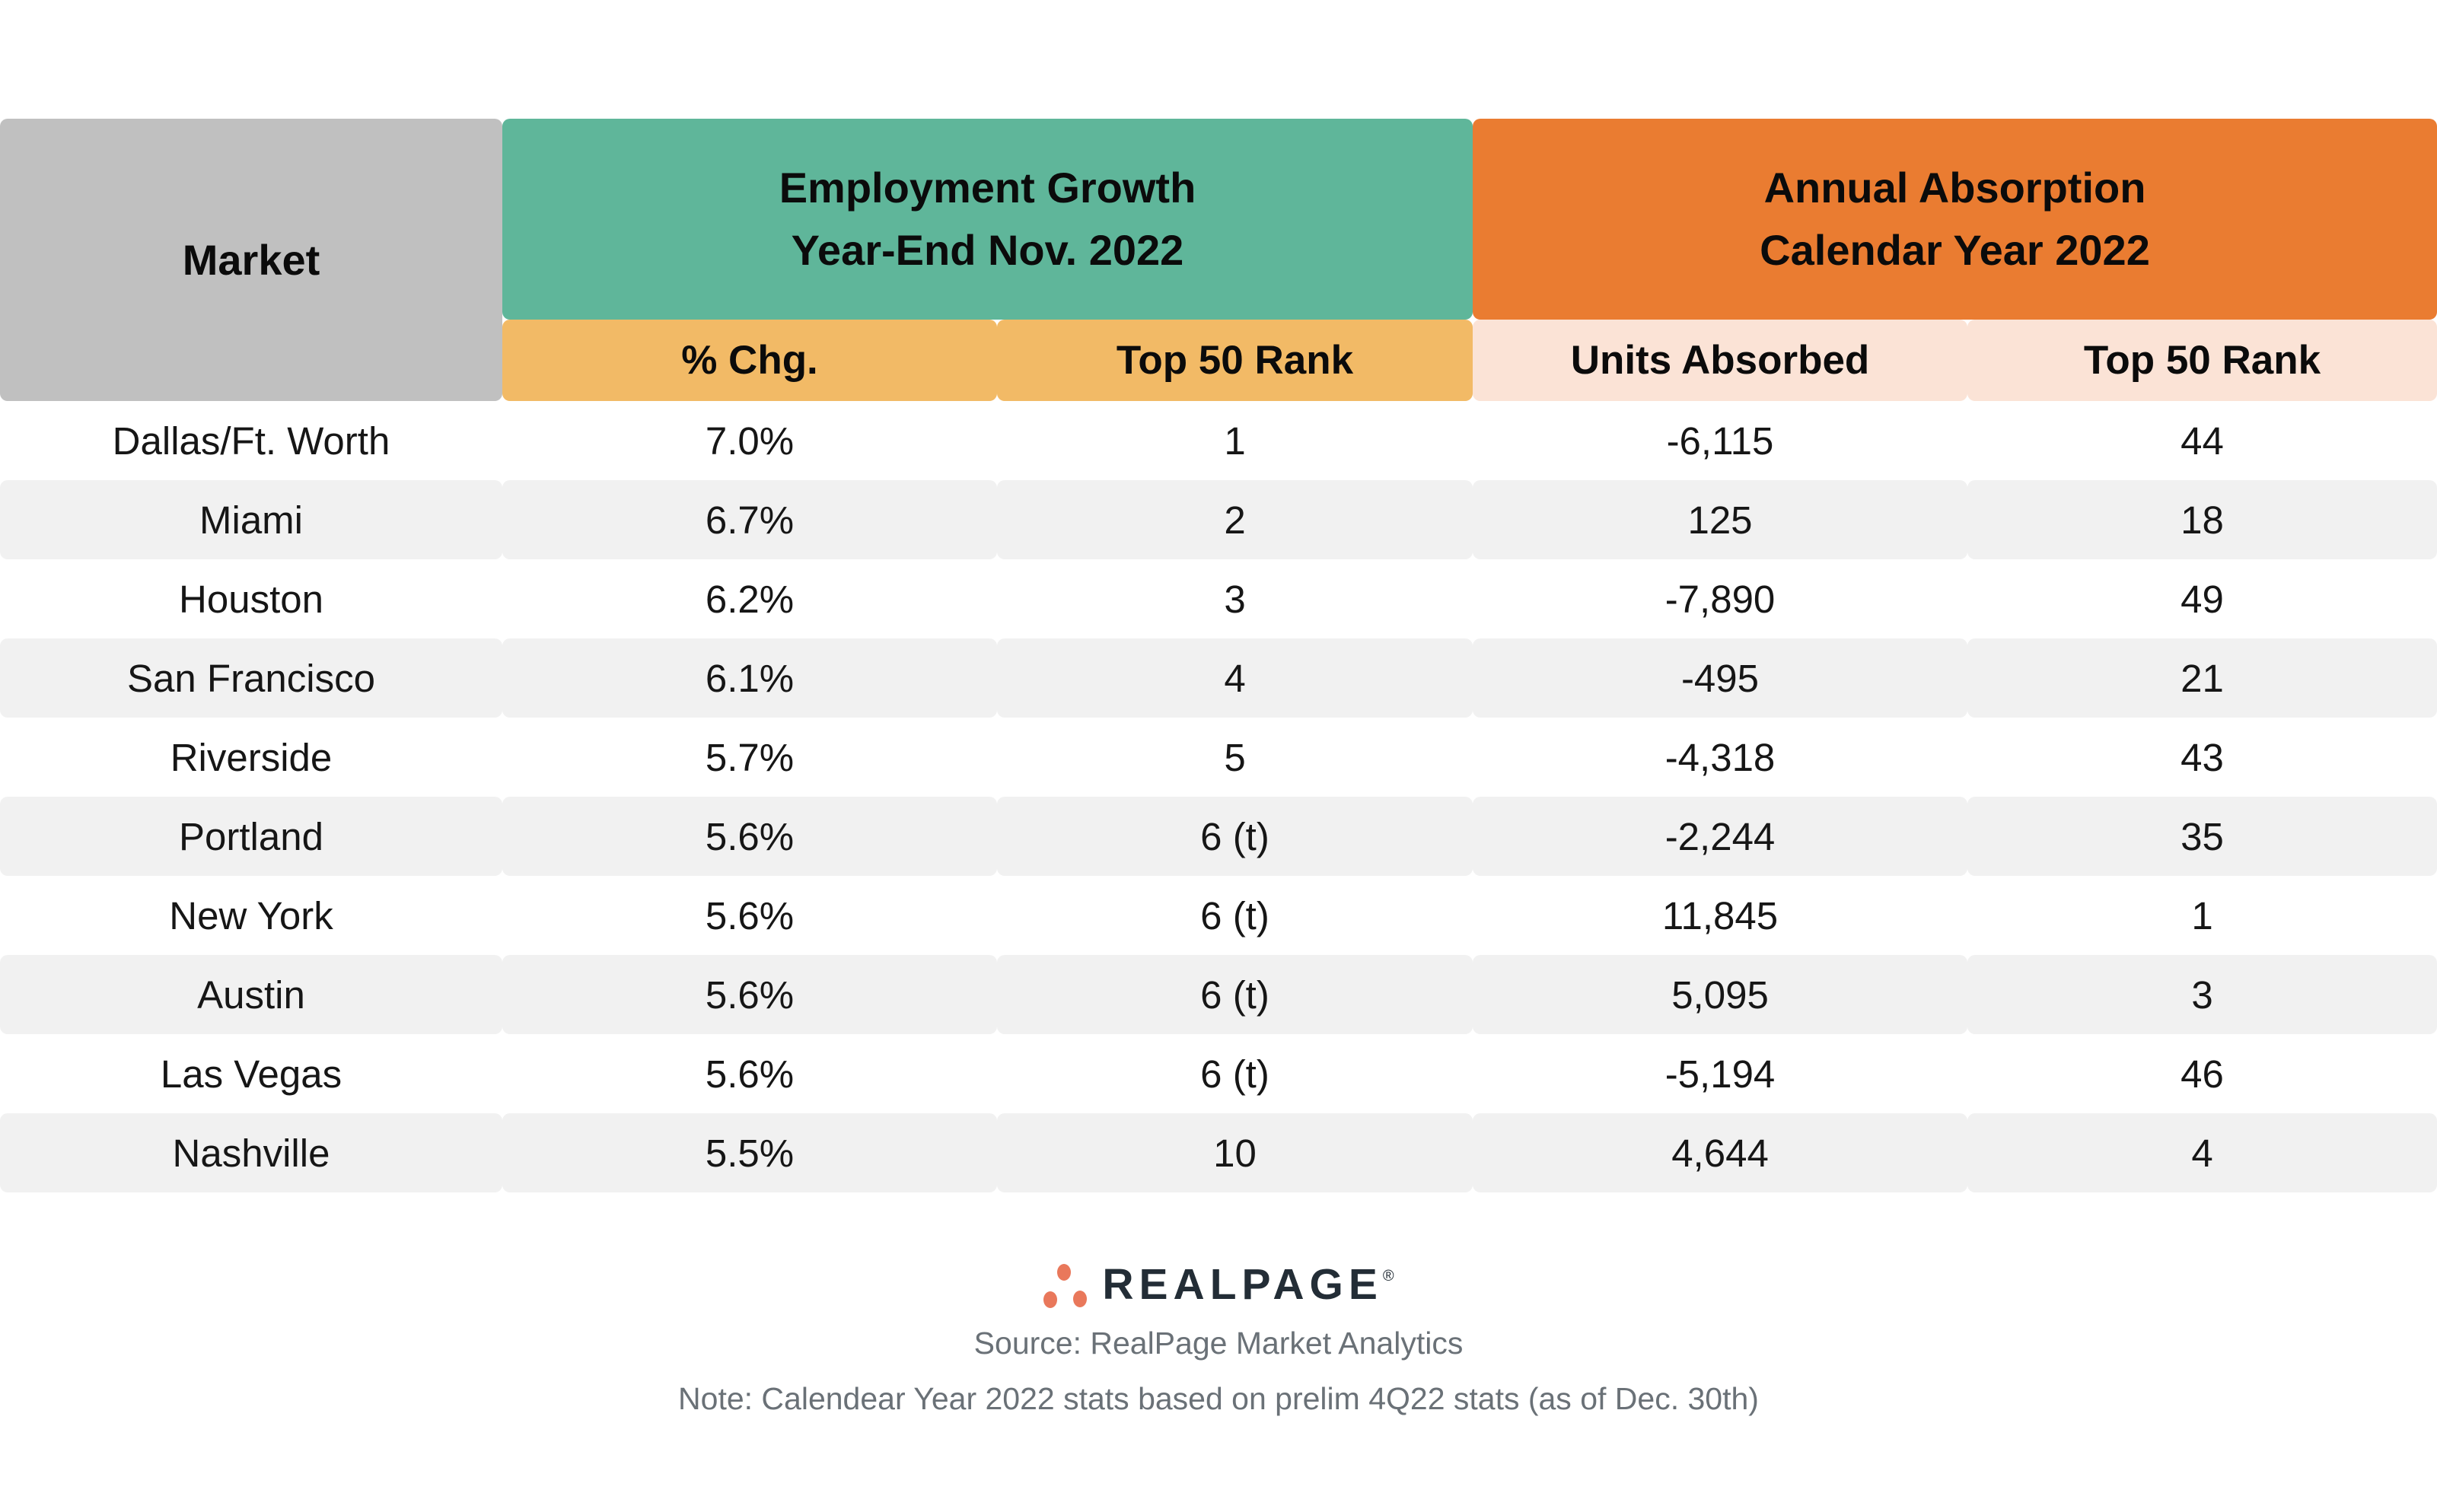 Image resolution: width=2437 pixels, height=1512 pixels. I want to click on employment-growth-title-line2: Year-End Nov. 2022, so click(988, 250).